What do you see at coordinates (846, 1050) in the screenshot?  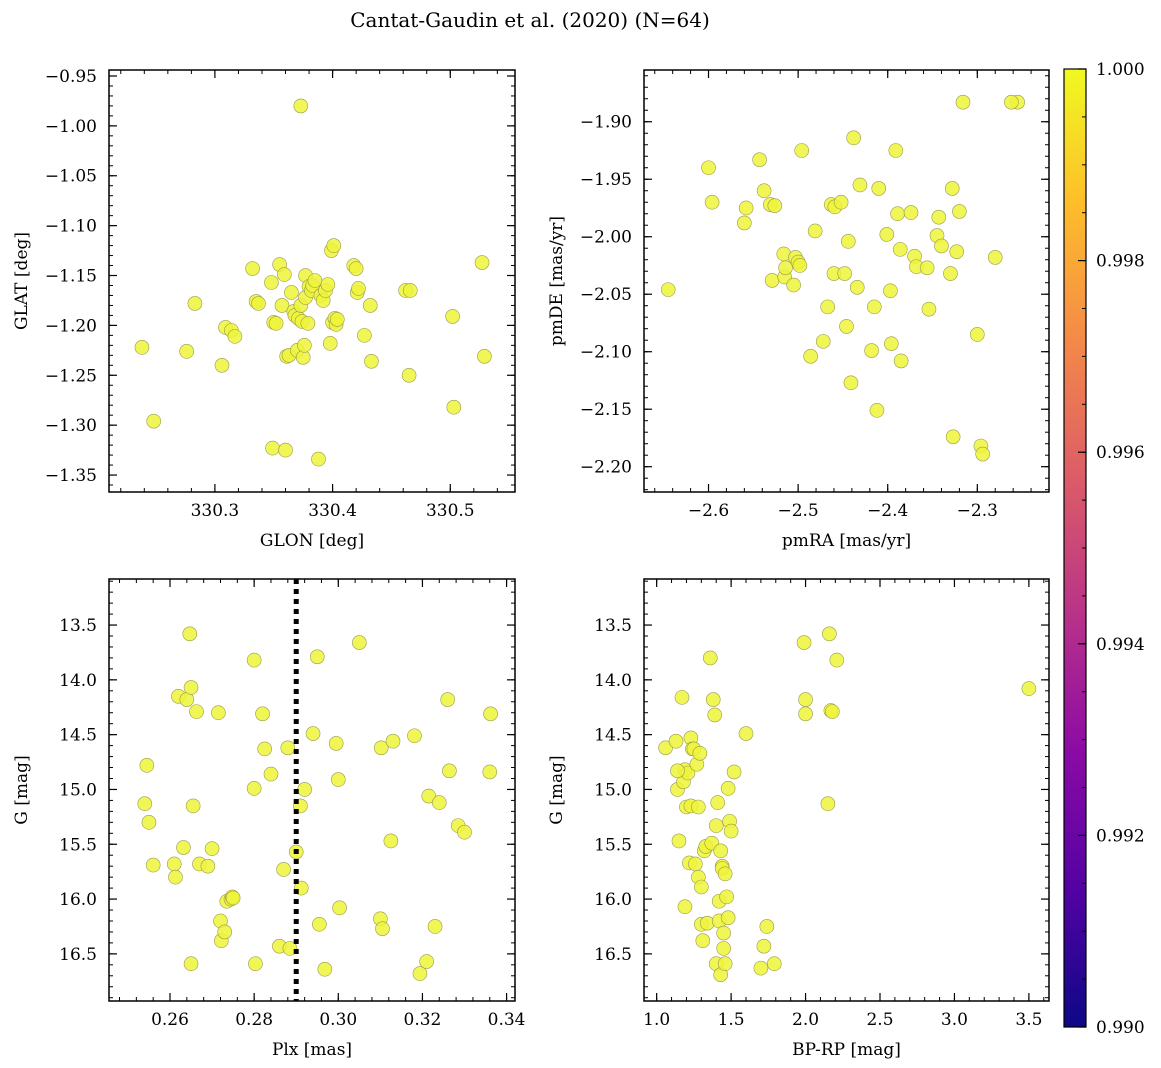 I see `x-axis-label: BP-RP [mag]` at bounding box center [846, 1050].